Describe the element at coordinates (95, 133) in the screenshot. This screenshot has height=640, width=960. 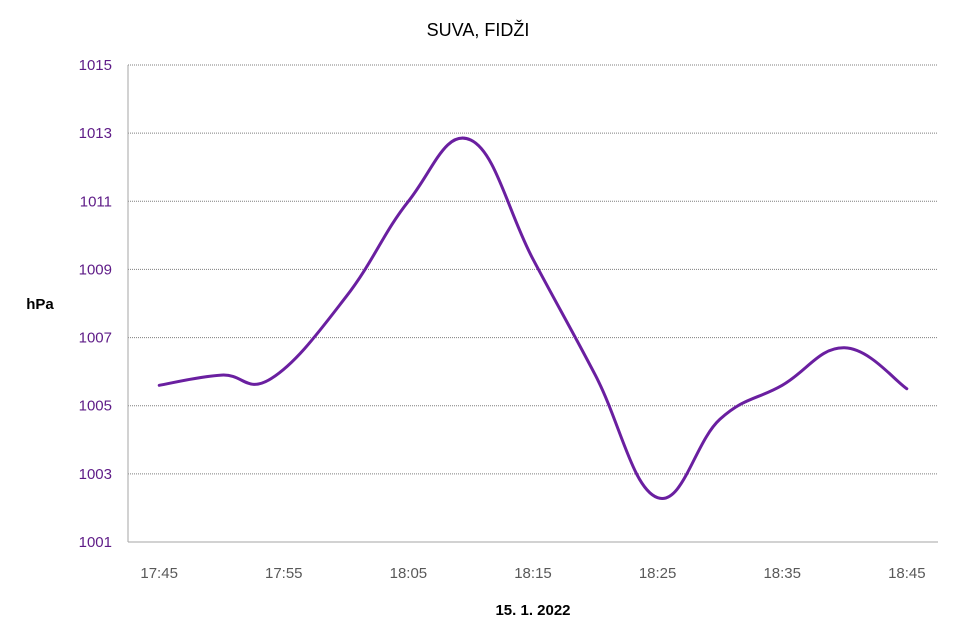
I see `y-tick-label: 1013` at that location.